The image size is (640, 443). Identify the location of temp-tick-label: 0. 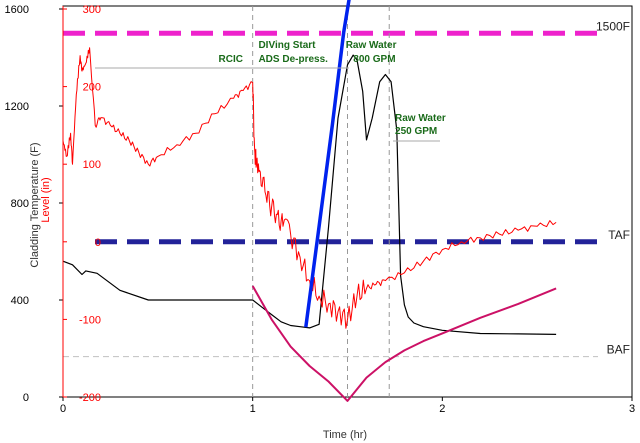
(26, 398).